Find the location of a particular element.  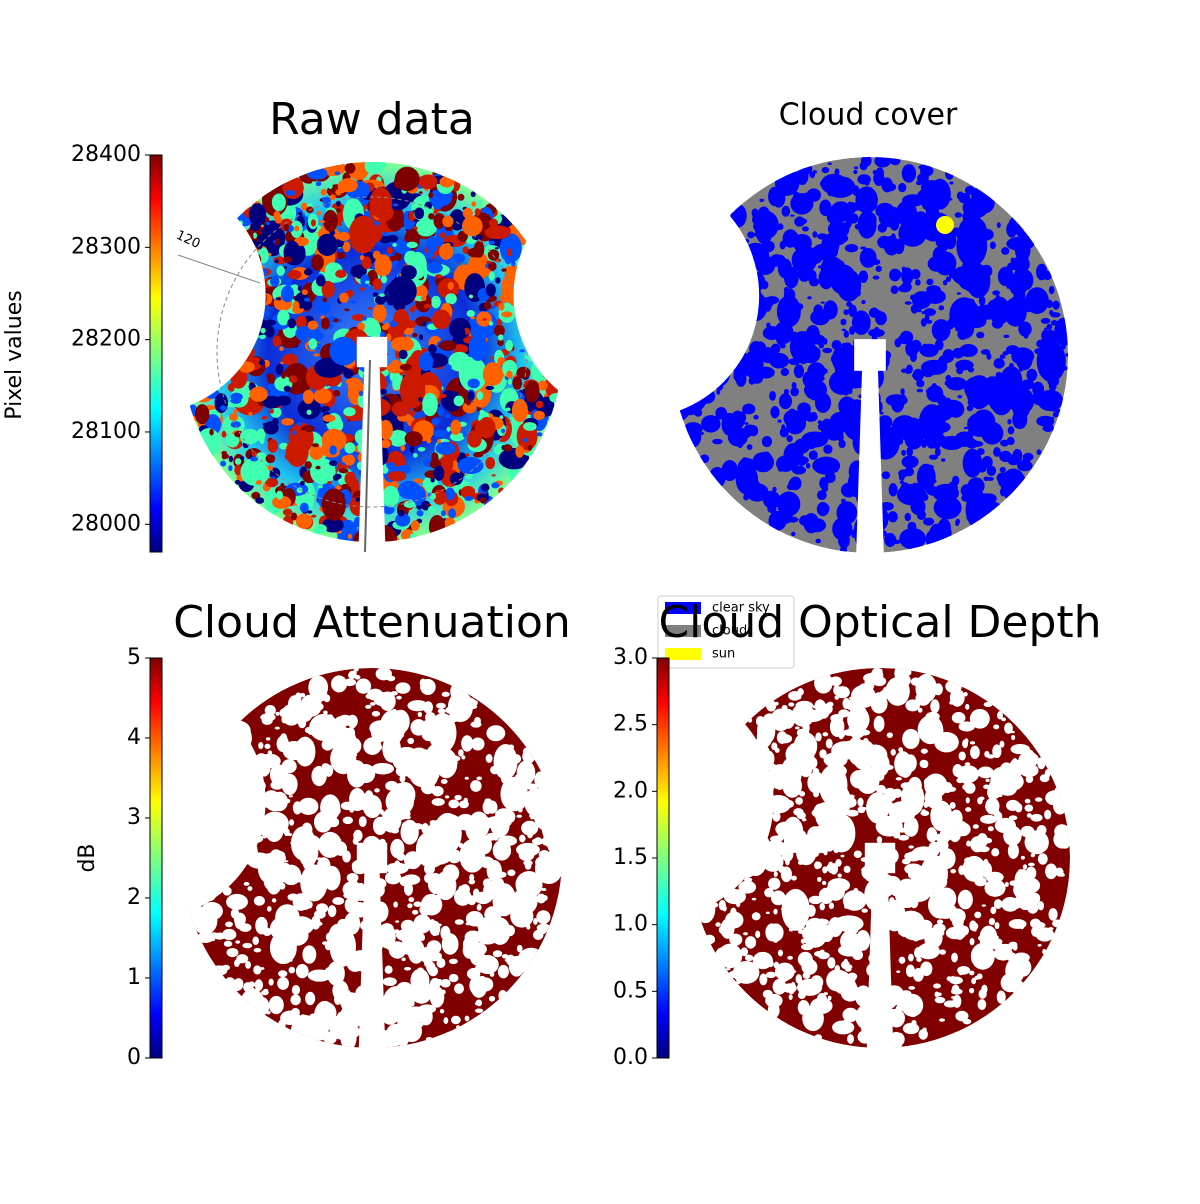

legend-label: sun is located at coordinates (723, 654).